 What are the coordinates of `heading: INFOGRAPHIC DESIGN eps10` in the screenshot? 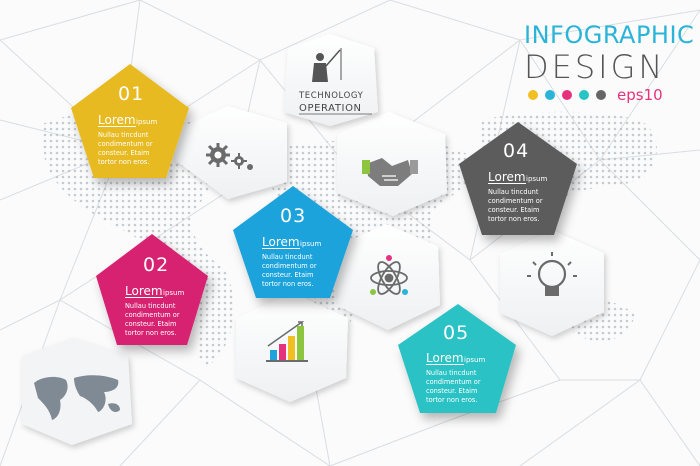 It's located at (609, 62).